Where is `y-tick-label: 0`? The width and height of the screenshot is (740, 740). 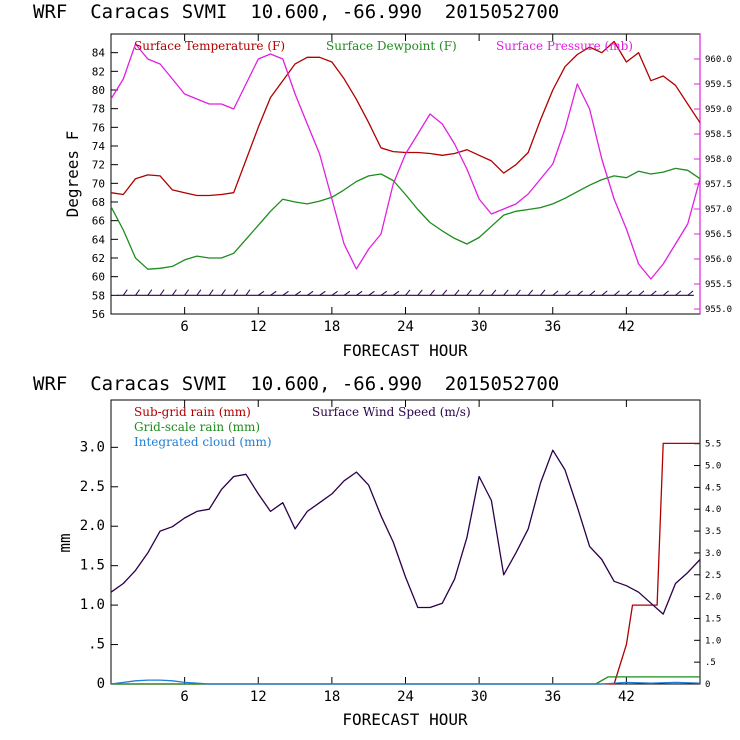
y-tick-label: 0 is located at coordinates (101, 684).